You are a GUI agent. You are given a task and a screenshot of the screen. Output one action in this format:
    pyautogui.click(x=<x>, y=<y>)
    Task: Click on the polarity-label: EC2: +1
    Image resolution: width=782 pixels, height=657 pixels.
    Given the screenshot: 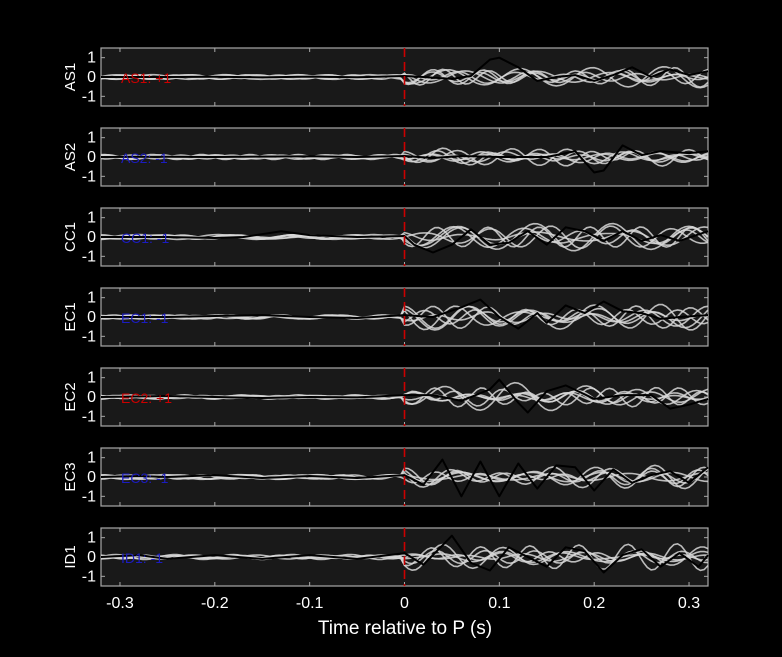 What is the action you would take?
    pyautogui.click(x=146, y=398)
    